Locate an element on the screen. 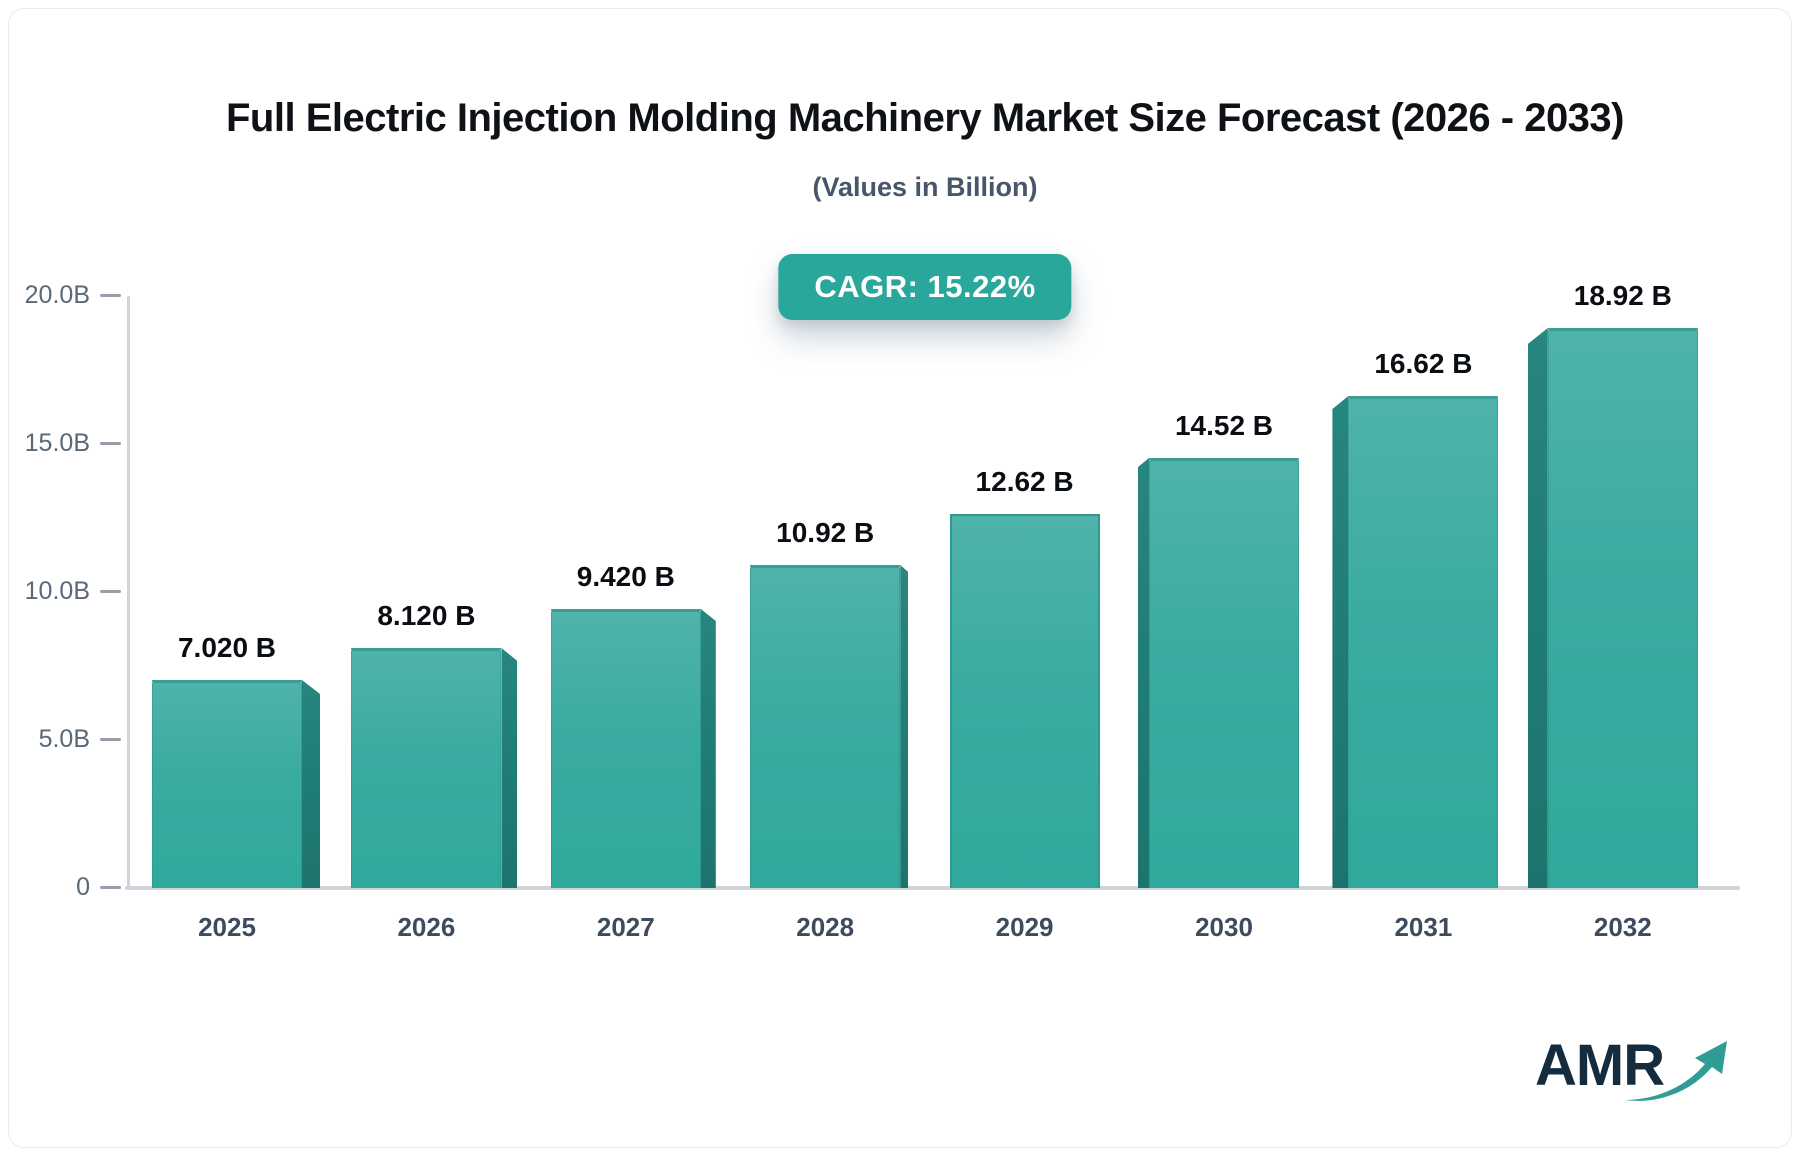  cagr-badge: CAGR: 15.22% is located at coordinates (925, 287).